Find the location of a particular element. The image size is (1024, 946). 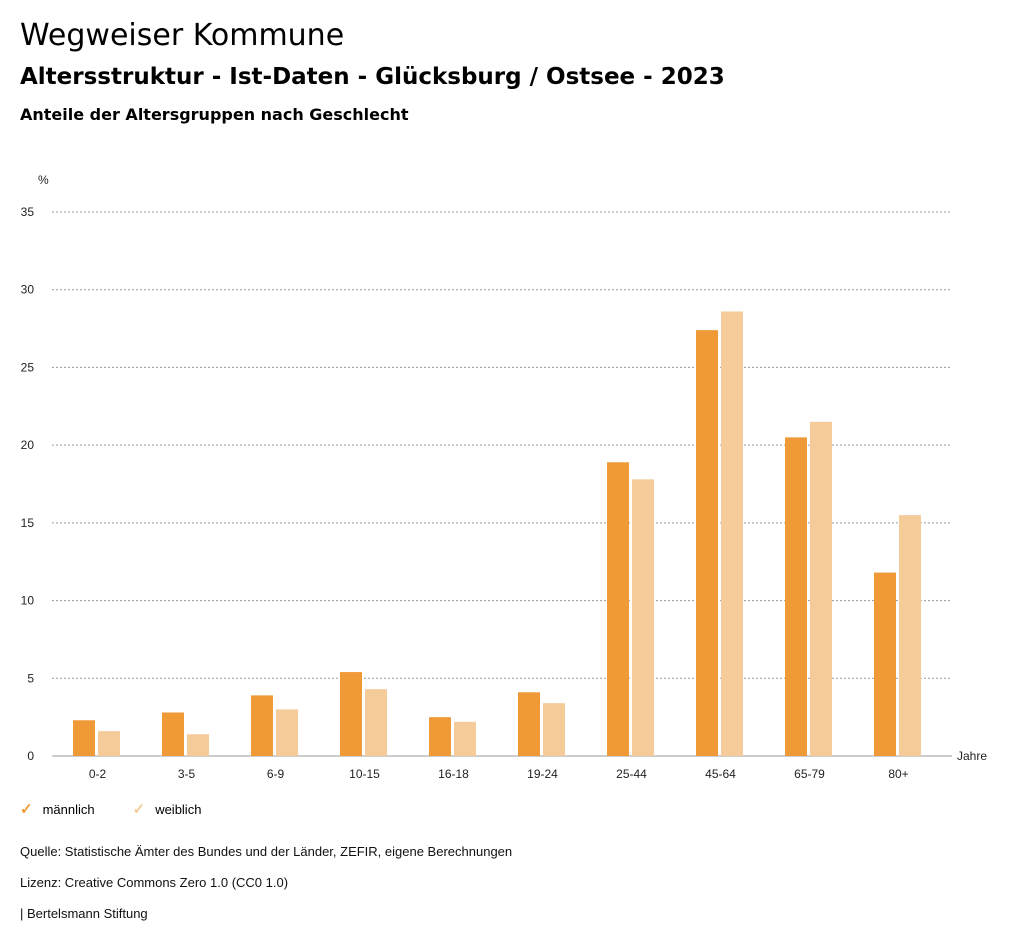

x-tick-label: 10-15 is located at coordinates (364, 774).